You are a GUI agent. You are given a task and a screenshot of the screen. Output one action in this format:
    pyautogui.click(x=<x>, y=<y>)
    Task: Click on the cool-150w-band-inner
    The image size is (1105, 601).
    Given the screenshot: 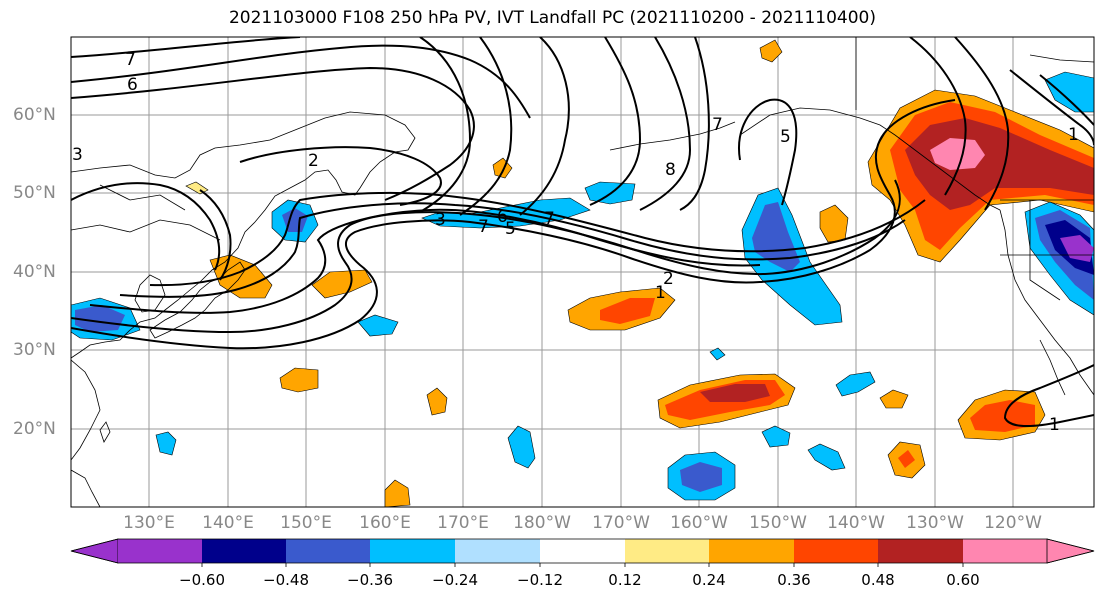 What is the action you would take?
    pyautogui.click(x=776, y=237)
    